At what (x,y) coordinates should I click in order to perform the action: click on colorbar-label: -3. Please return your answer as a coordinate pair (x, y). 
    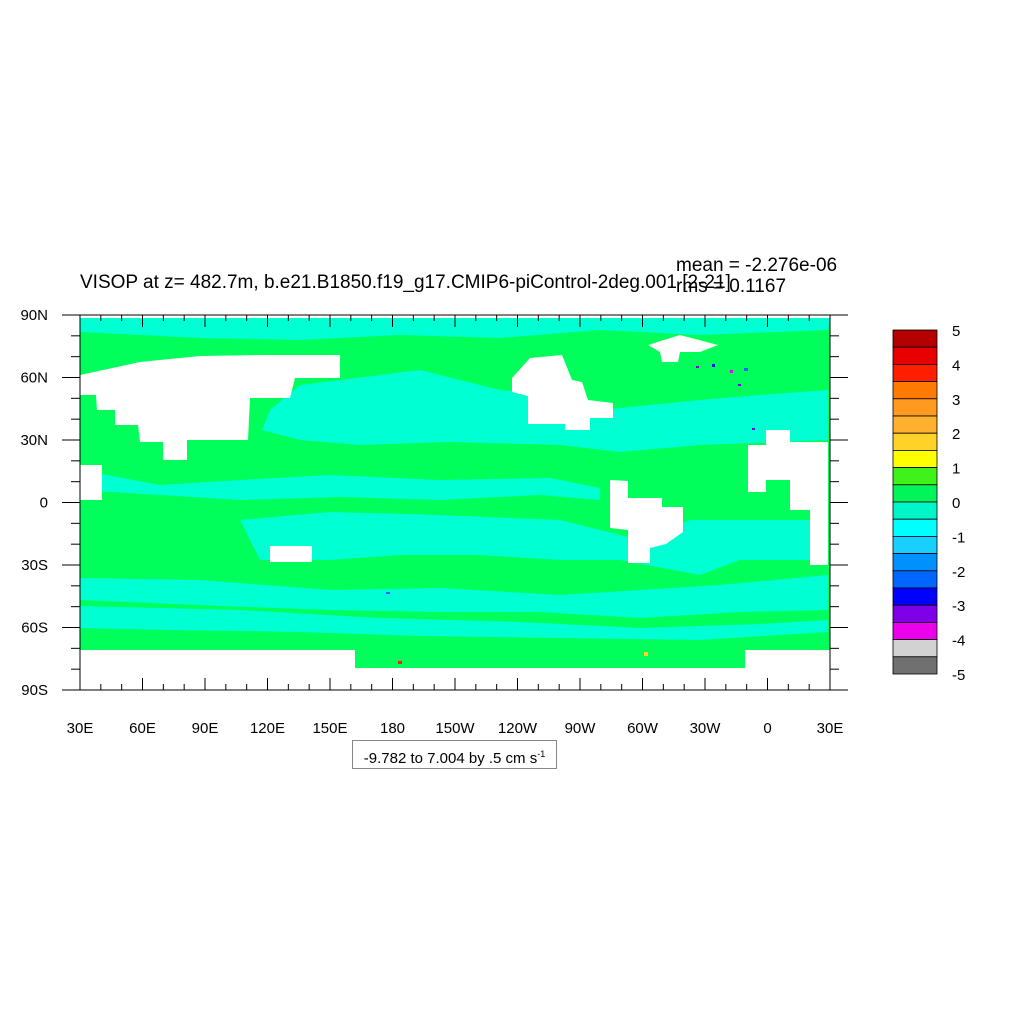
    Looking at the image, I should click on (958, 606).